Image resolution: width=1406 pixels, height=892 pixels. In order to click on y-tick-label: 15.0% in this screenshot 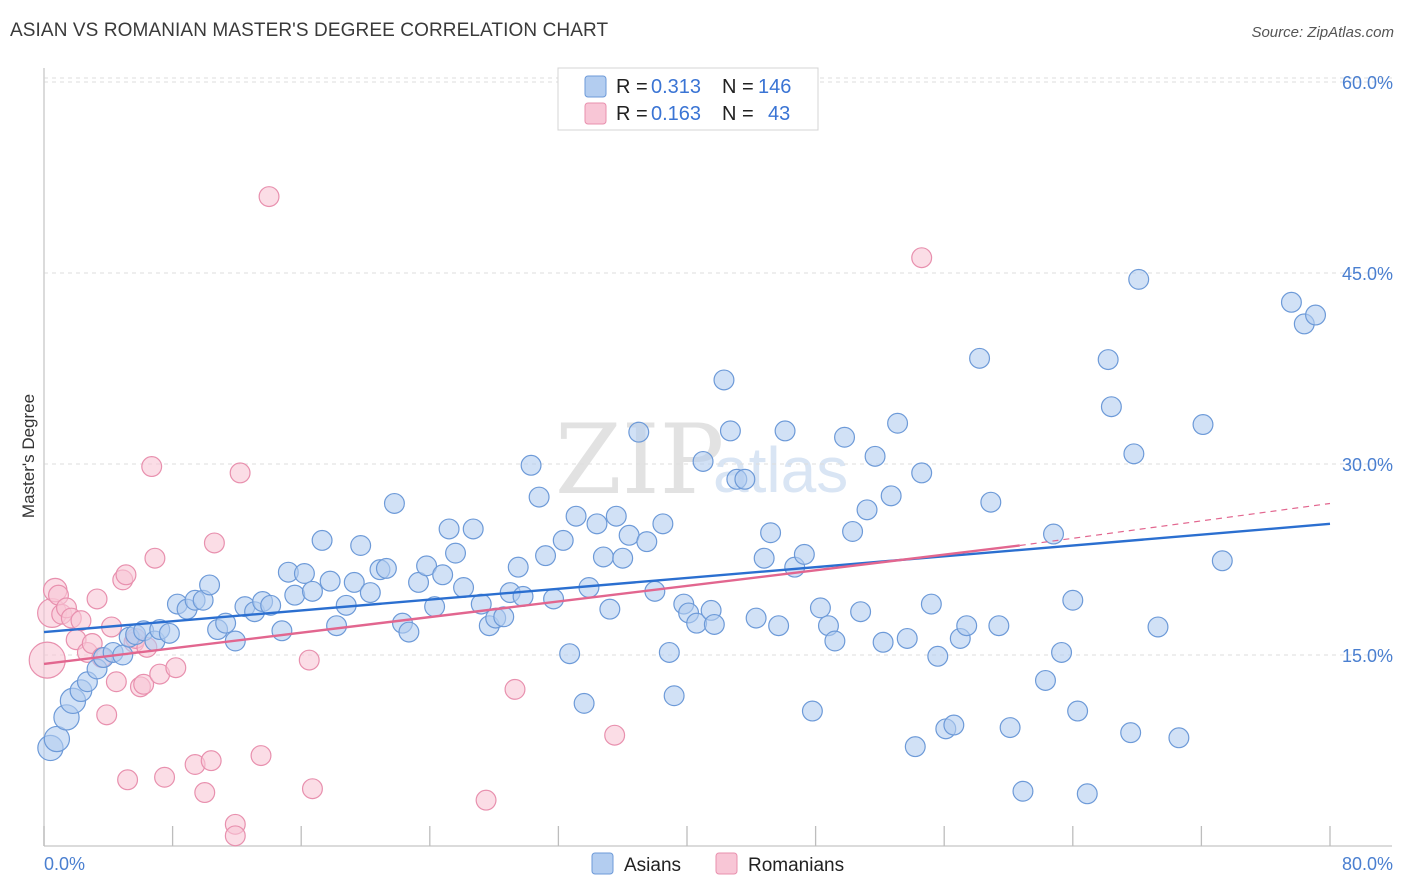, I will do `click(1367, 656)`.